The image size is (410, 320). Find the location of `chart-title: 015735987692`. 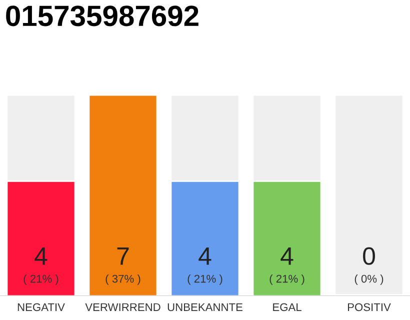

chart-title: 015735987692 is located at coordinates (102, 16).